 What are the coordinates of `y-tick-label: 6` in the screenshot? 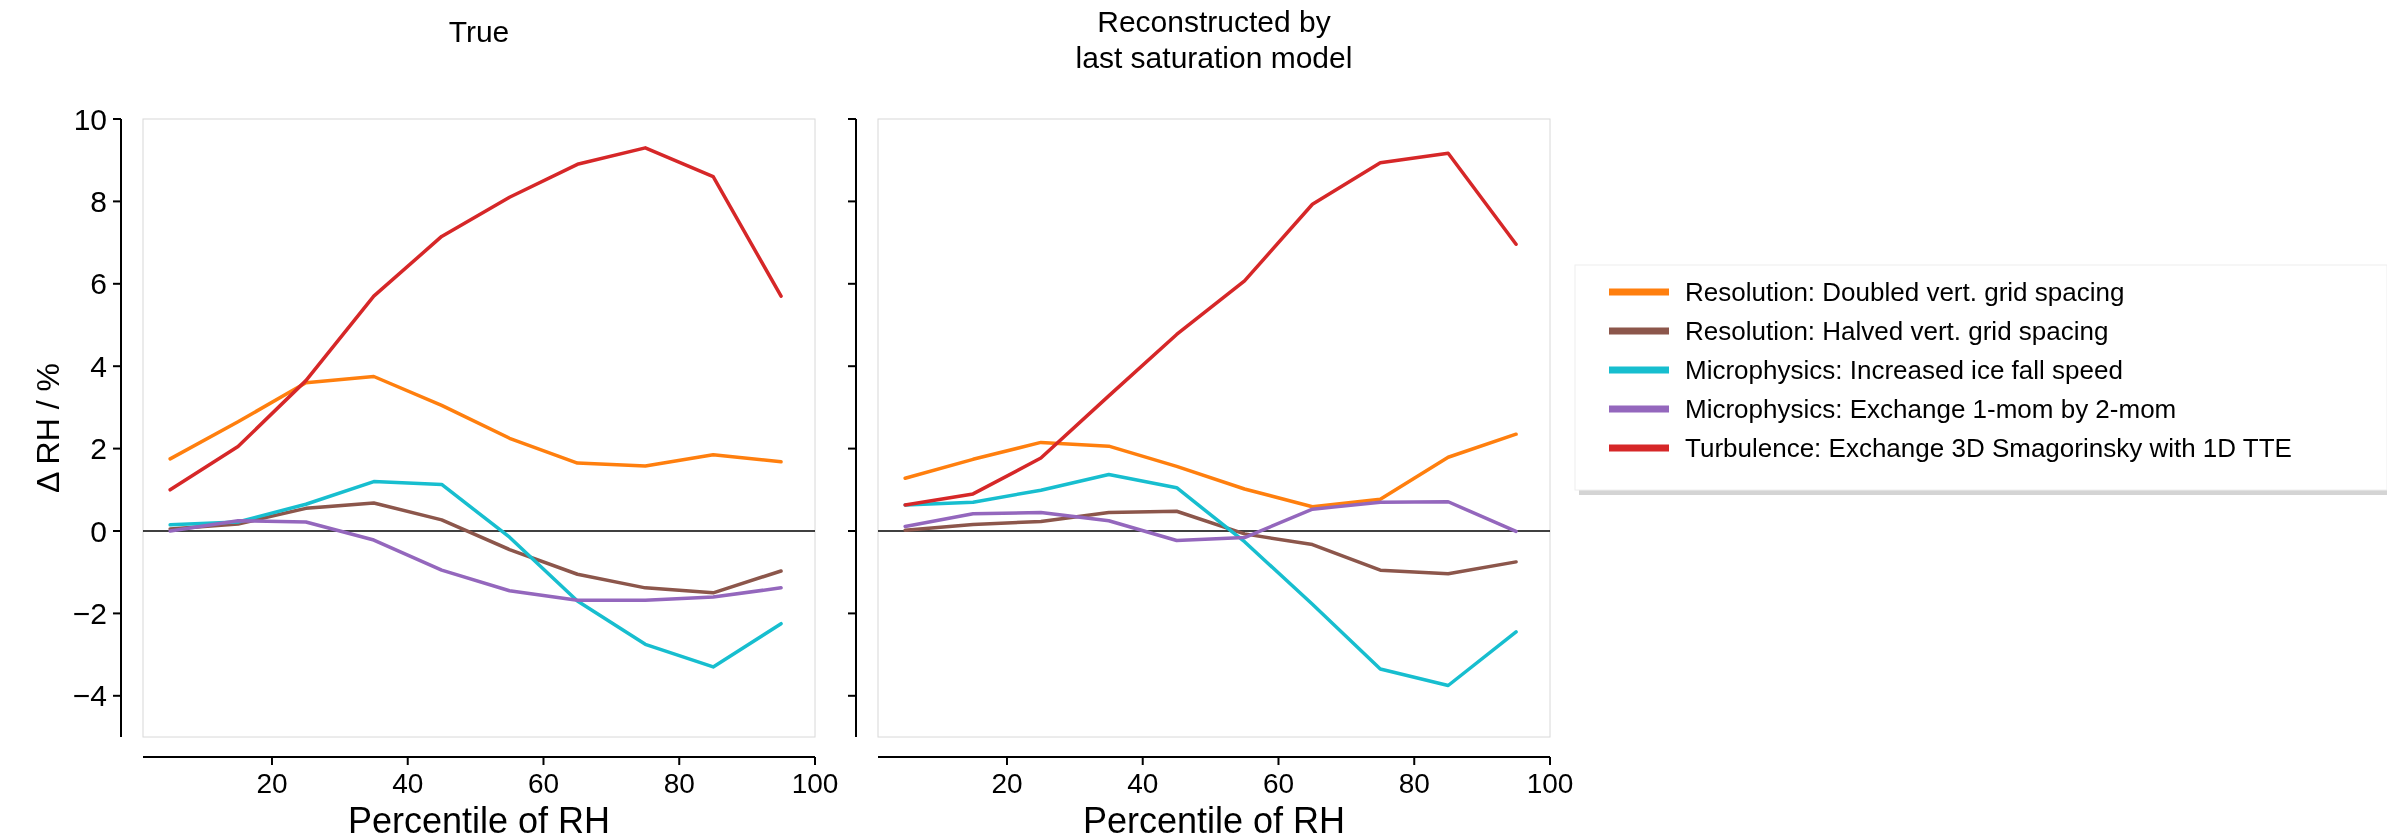 It's located at (98, 284).